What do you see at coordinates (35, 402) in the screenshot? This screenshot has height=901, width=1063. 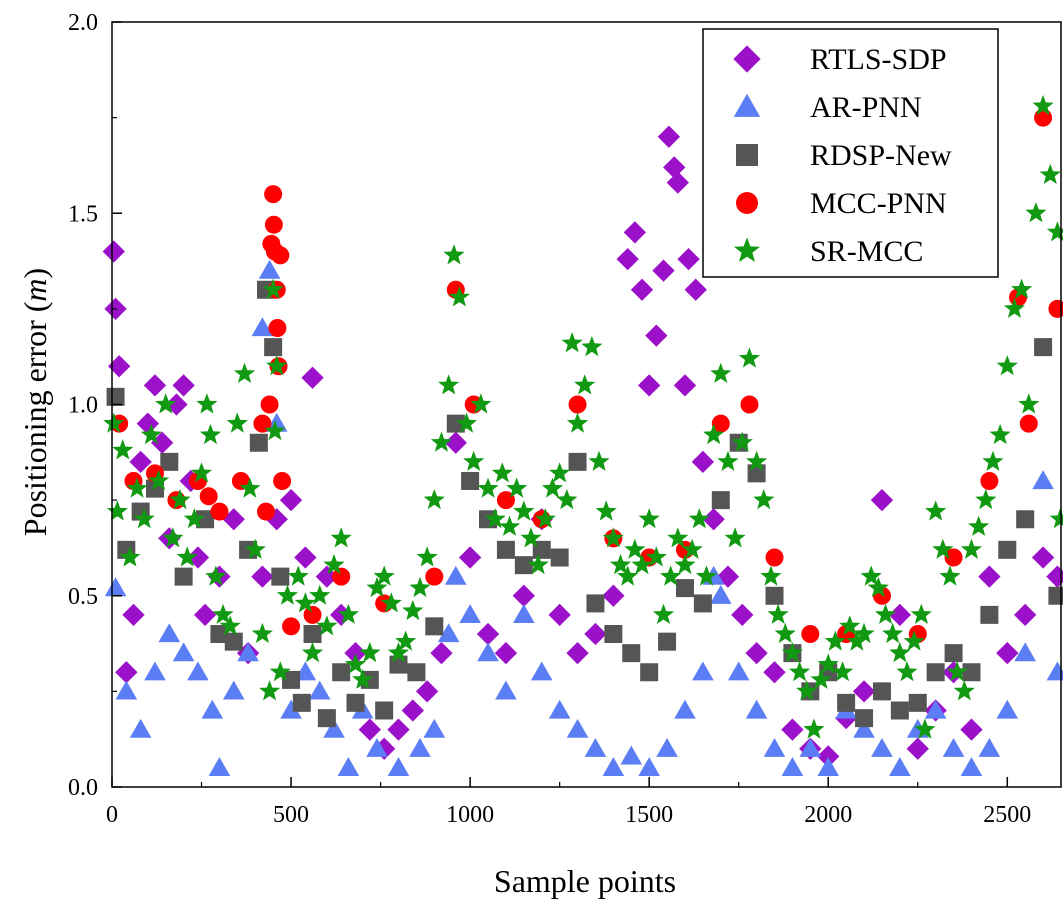 I see `y-axis-title: Positioning error (m)` at bounding box center [35, 402].